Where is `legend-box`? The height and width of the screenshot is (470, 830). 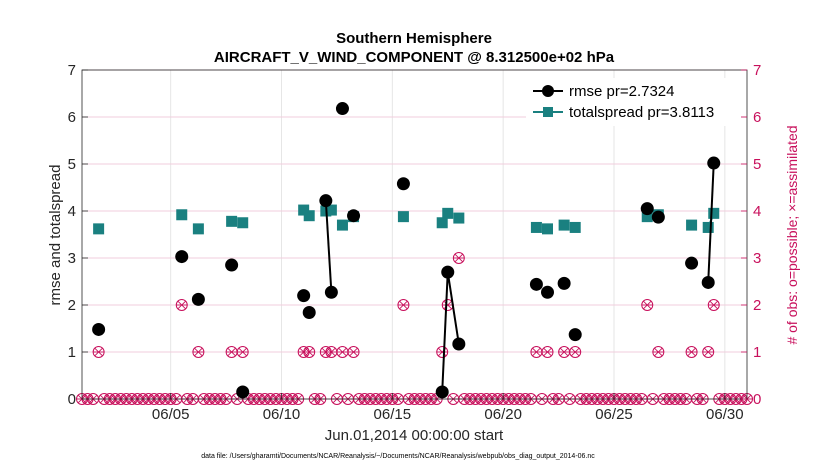
legend-box is located at coordinates (633, 102).